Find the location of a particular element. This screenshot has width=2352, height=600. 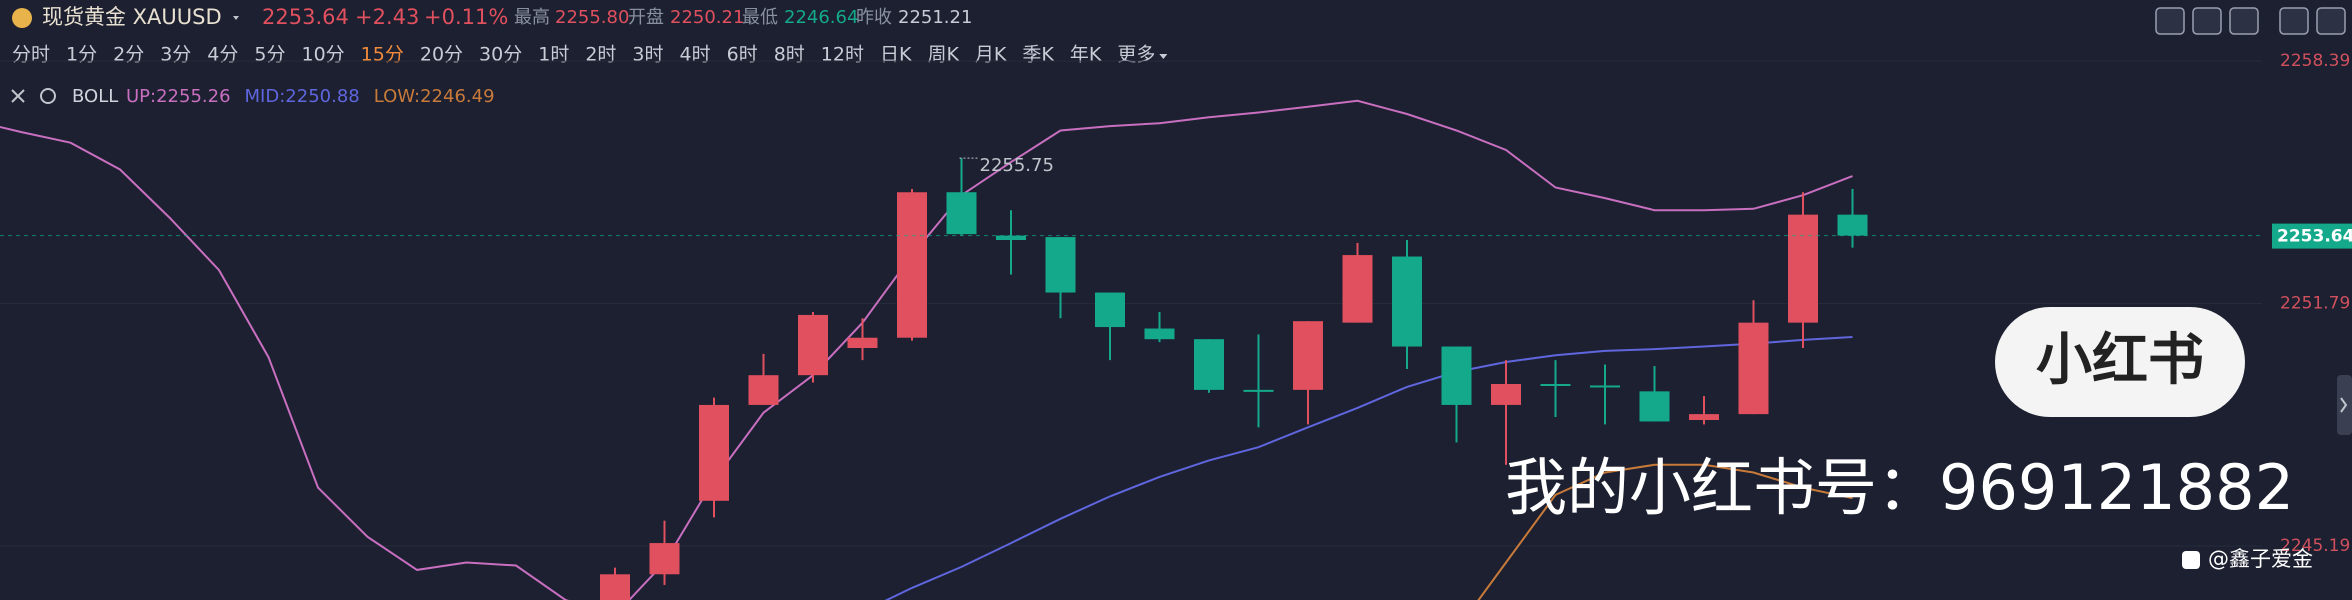

timeframe-tab: 20分 is located at coordinates (441, 55).